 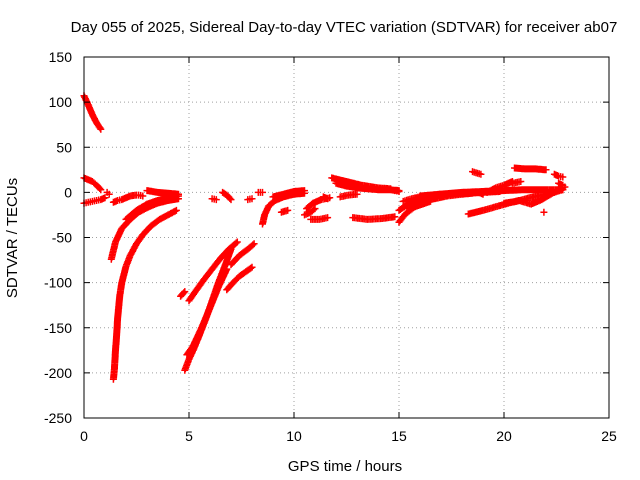 I want to click on x-tick-label: 0, so click(x=84, y=436).